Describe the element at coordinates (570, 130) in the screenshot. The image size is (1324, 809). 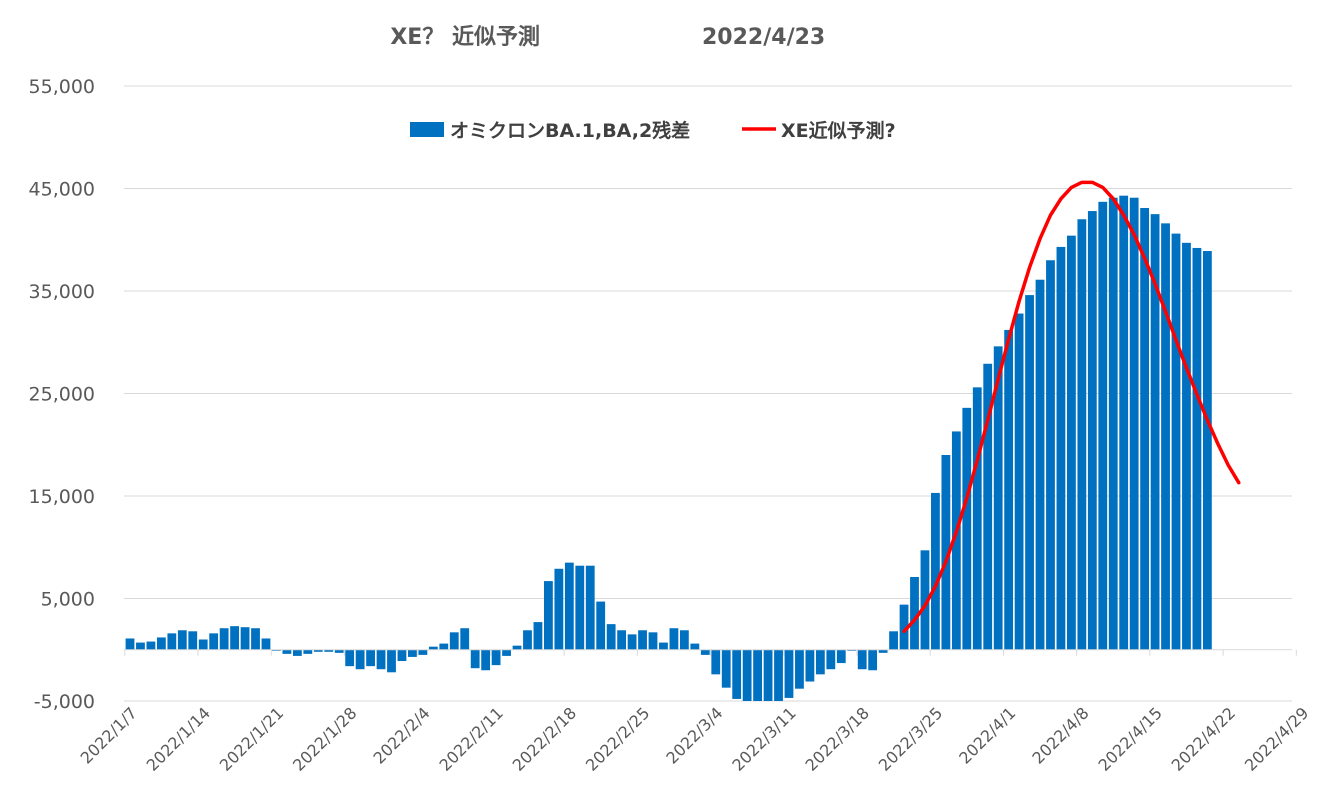
I see `legend-bar-label: オミクロンBA.1,BA,2残差` at that location.